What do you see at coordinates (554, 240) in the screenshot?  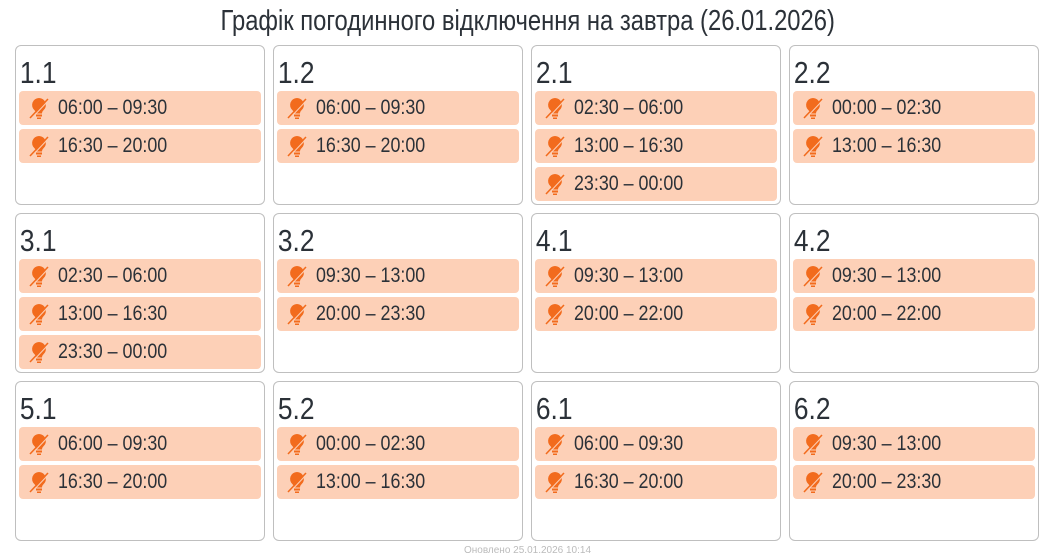 I see `group-number: 4.1` at bounding box center [554, 240].